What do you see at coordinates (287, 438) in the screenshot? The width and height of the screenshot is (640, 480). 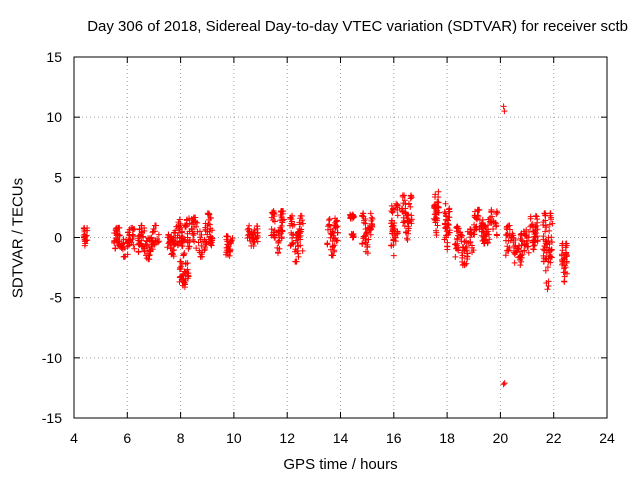 I see `x-tick-label: 12` at bounding box center [287, 438].